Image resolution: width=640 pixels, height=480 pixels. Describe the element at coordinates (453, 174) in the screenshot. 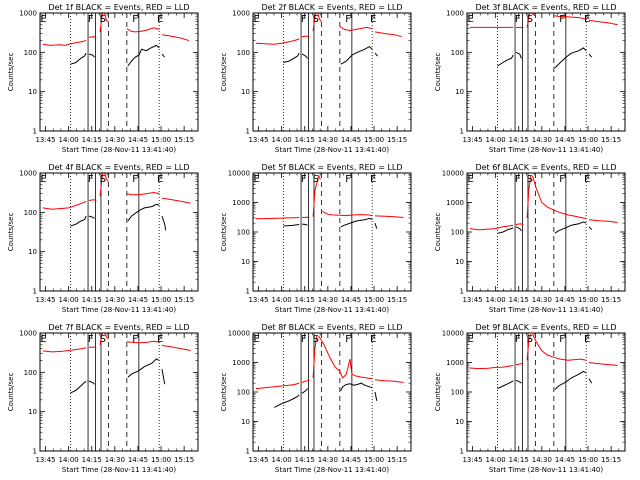

I see `y-tick-label: 10000` at that location.